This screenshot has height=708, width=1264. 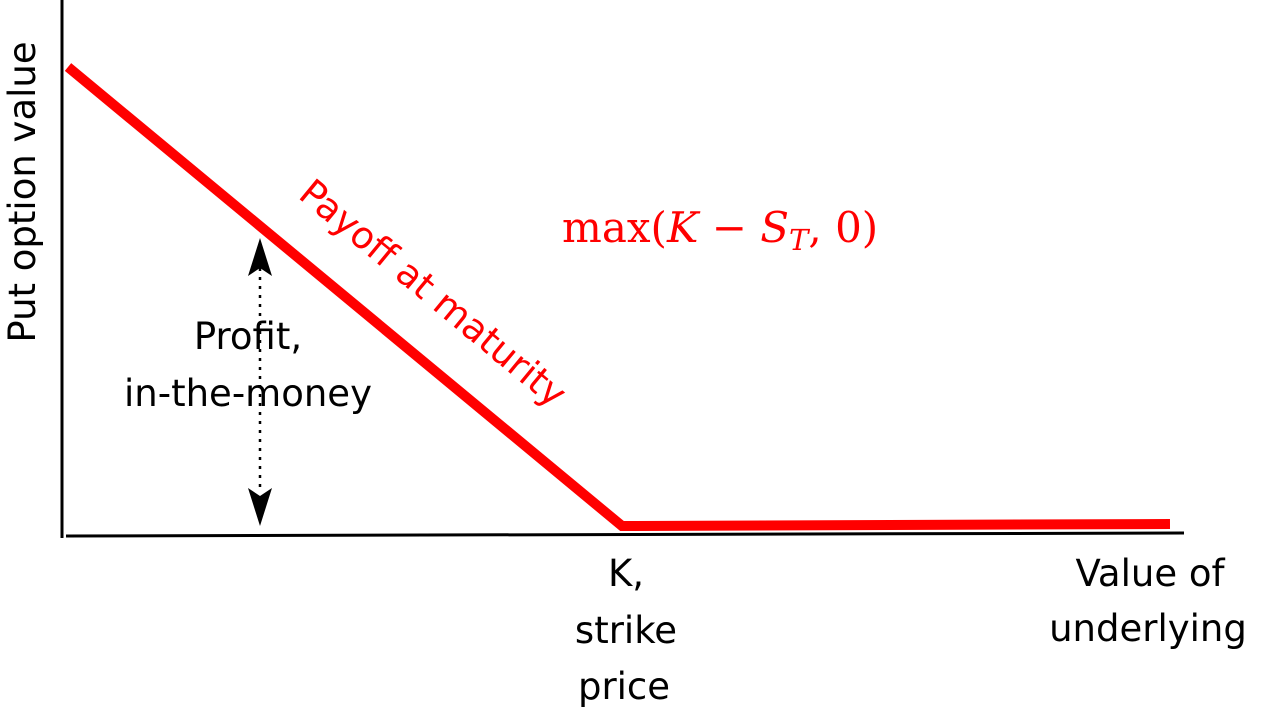 I want to click on profit-label-line1: Profit,, so click(x=248, y=336).